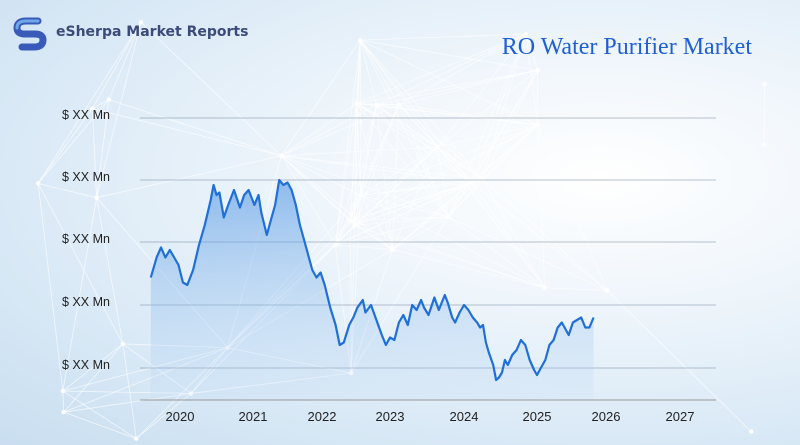 The image size is (800, 445). I want to click on brand-header: eSherpa Market Reports, so click(129, 32).